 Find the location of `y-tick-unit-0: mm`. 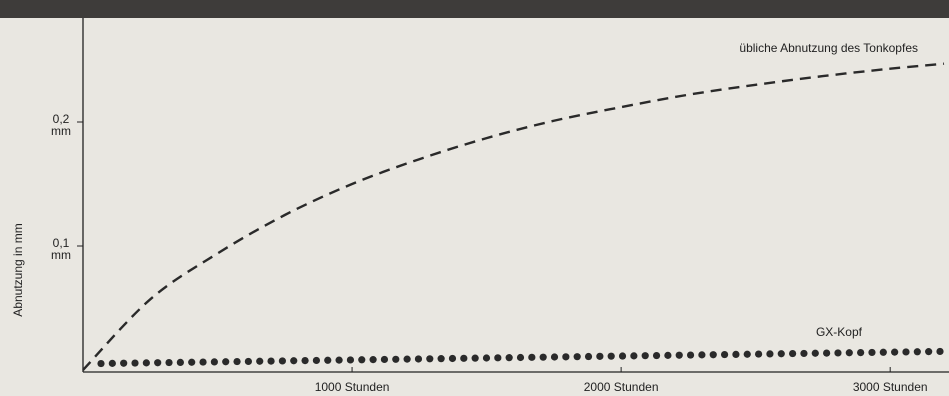

y-tick-unit-0: mm is located at coordinates (61, 255).